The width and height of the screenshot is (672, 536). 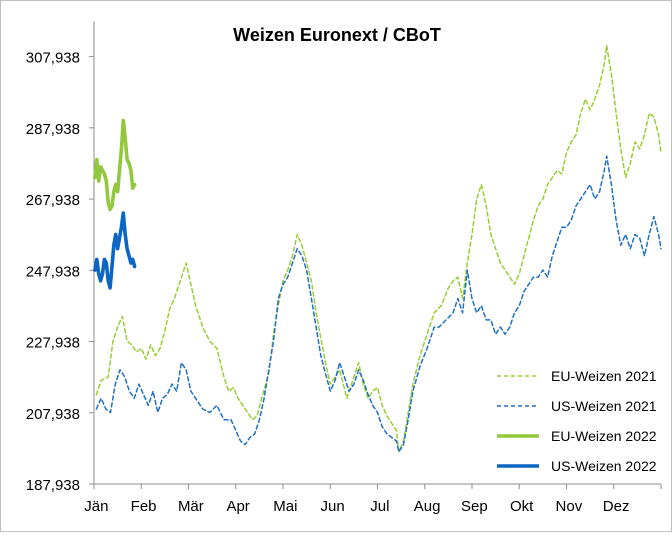 I want to click on y-tick-label: 267,938, so click(x=53, y=200).